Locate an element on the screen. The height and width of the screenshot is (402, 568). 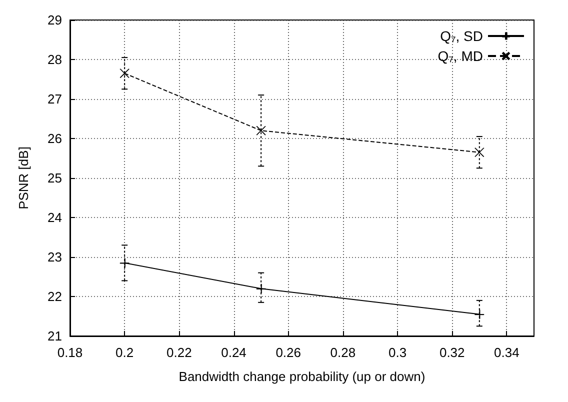
x-tick-label: 0.2 is located at coordinates (125, 352).